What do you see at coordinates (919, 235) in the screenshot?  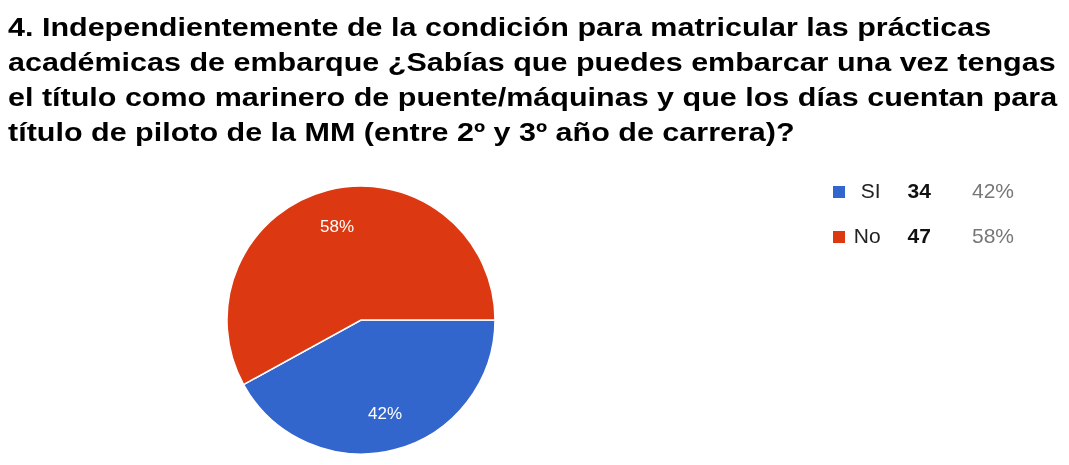 I see `text: 47` at bounding box center [919, 235].